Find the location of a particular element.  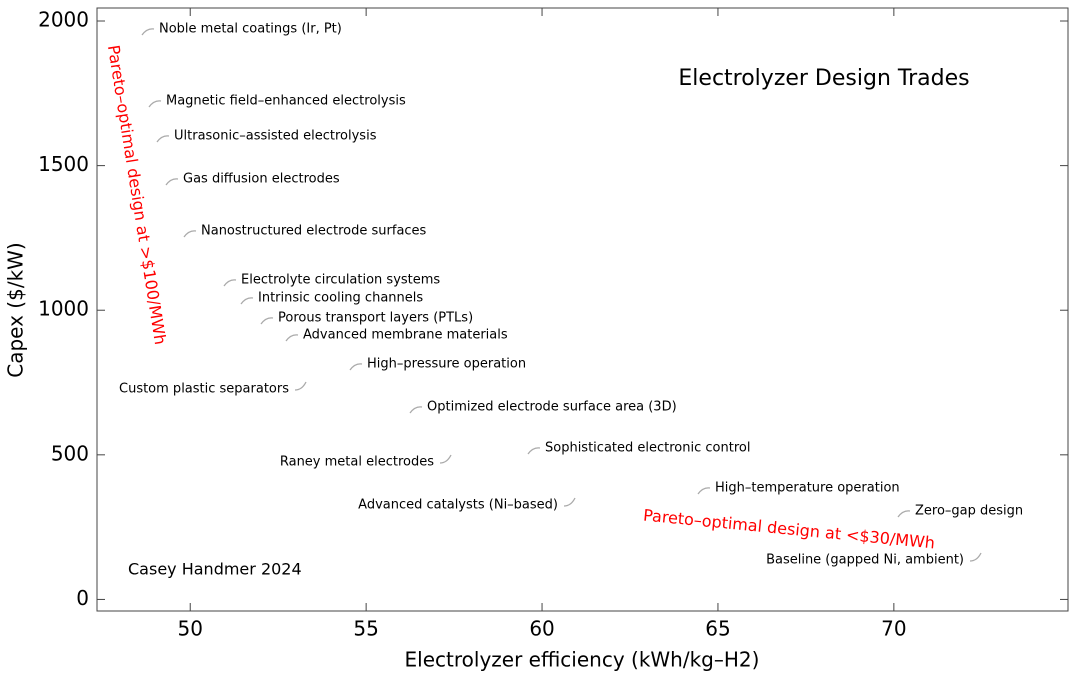

x-tick-label: 60 is located at coordinates (541, 629).